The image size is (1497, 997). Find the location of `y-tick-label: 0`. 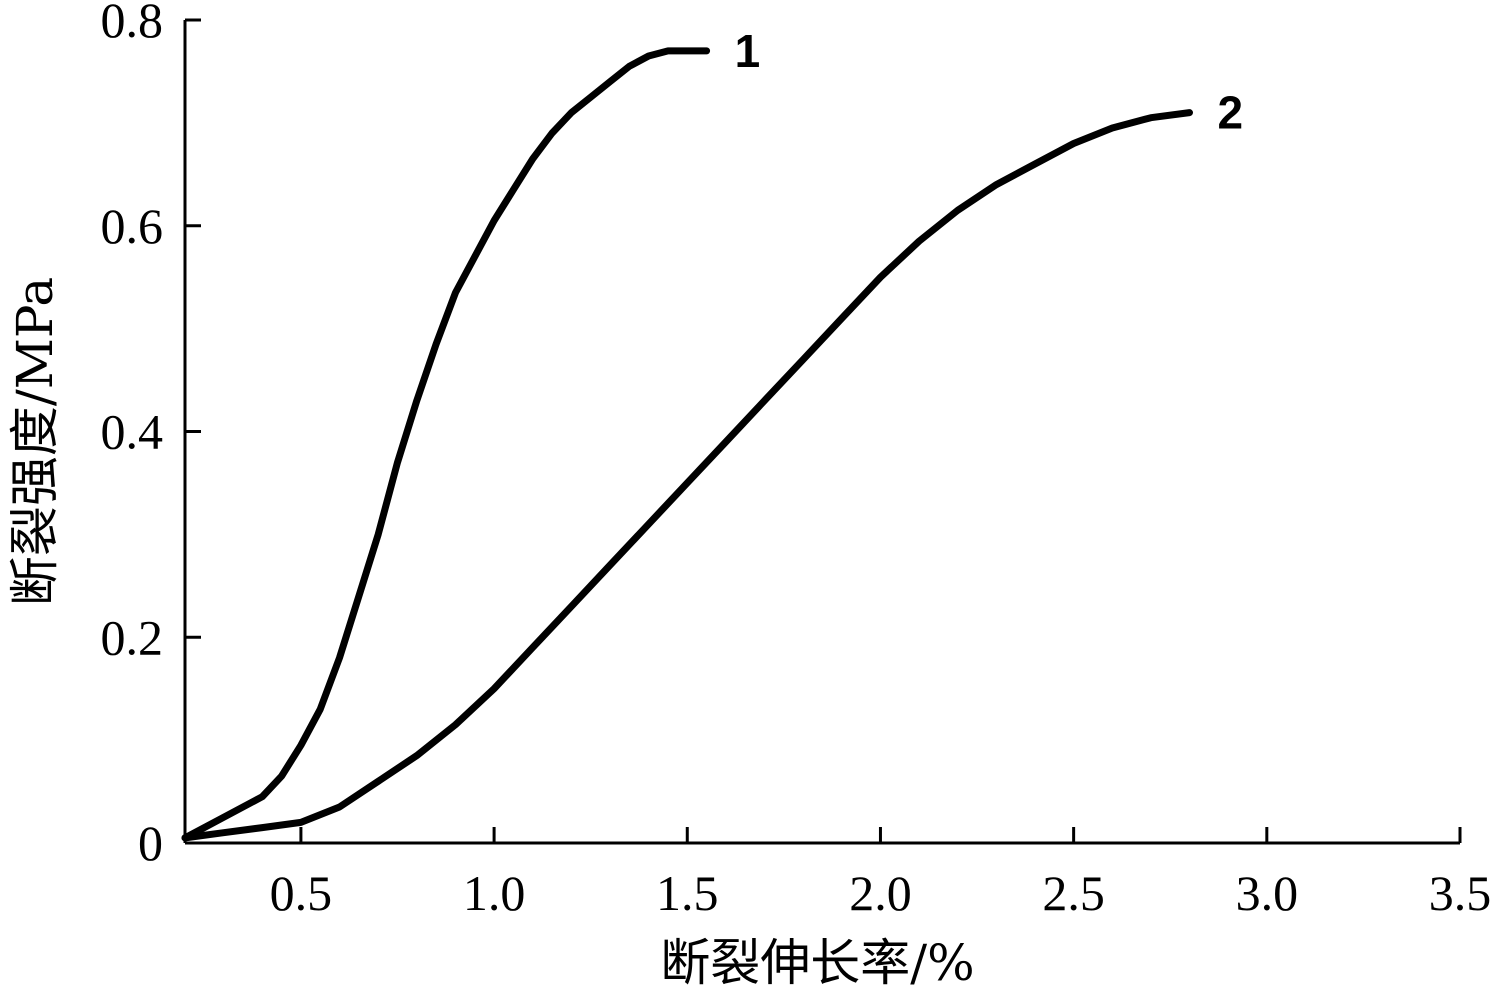

y-tick-label: 0 is located at coordinates (150, 843).